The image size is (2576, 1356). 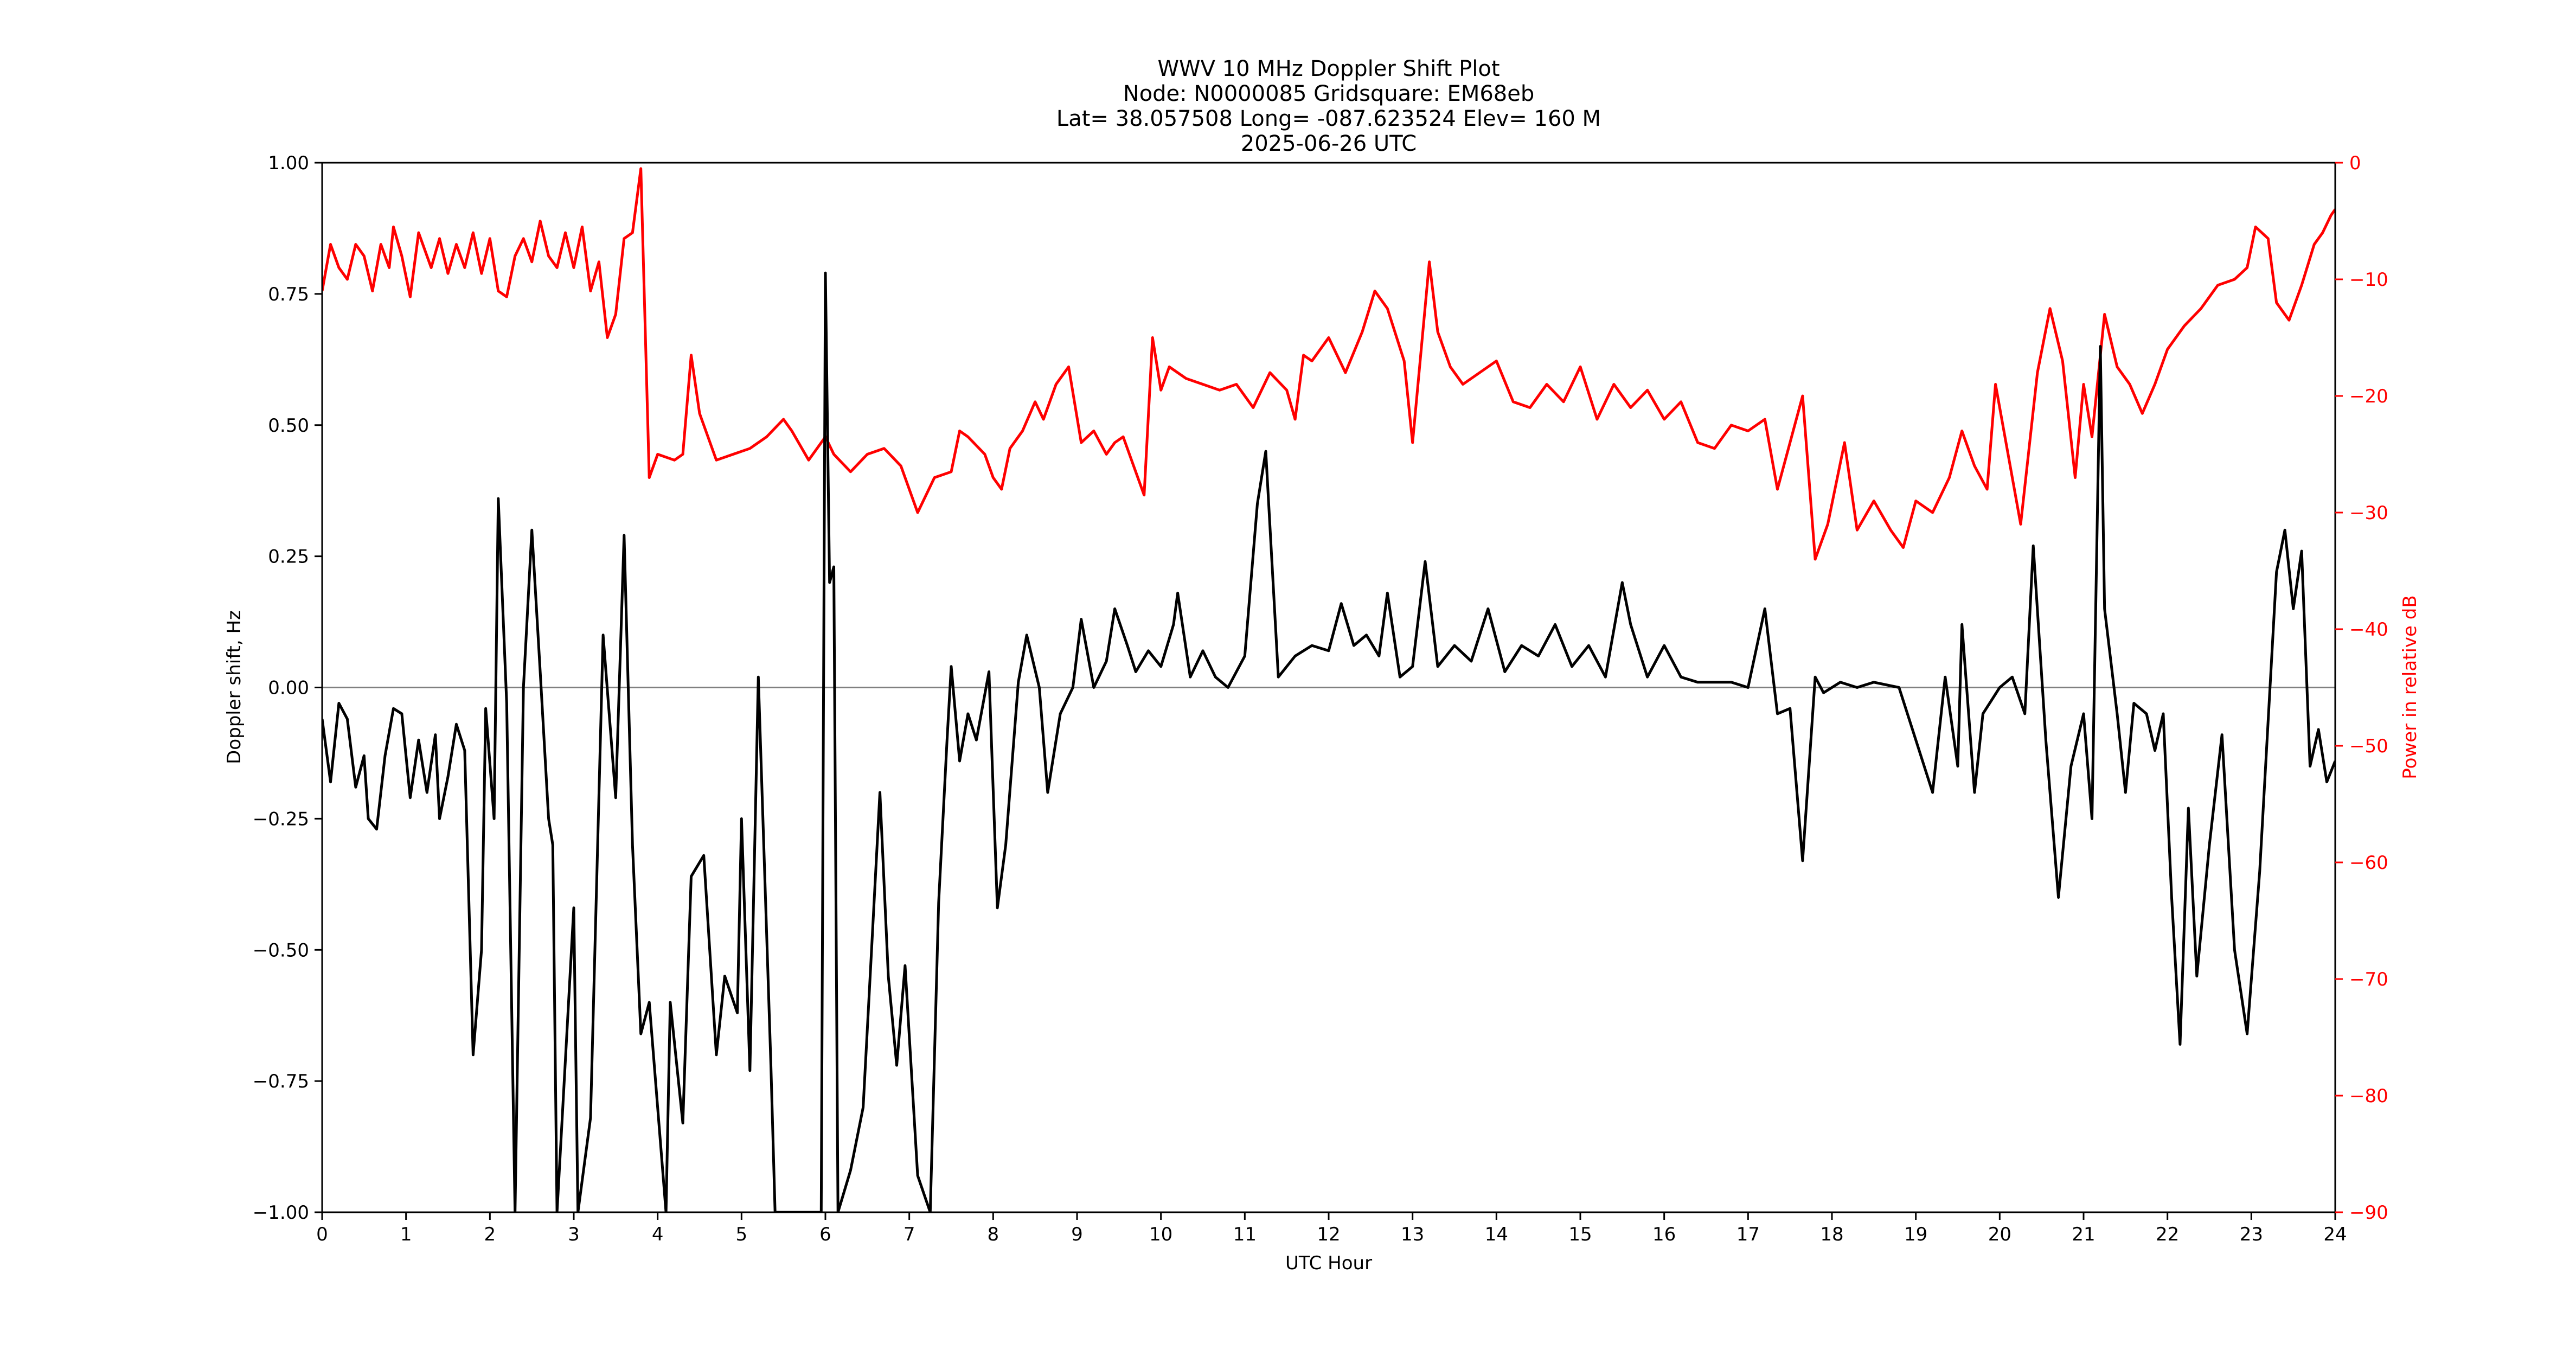 I want to click on x-tick-label: 2, so click(x=490, y=1234).